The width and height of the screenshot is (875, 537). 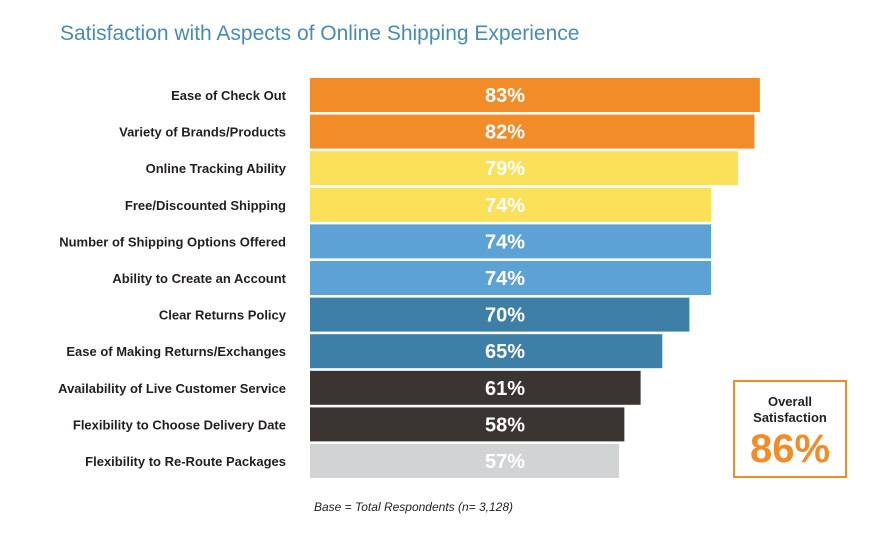 What do you see at coordinates (199, 278) in the screenshot?
I see `category-label: Ability to Create an Account` at bounding box center [199, 278].